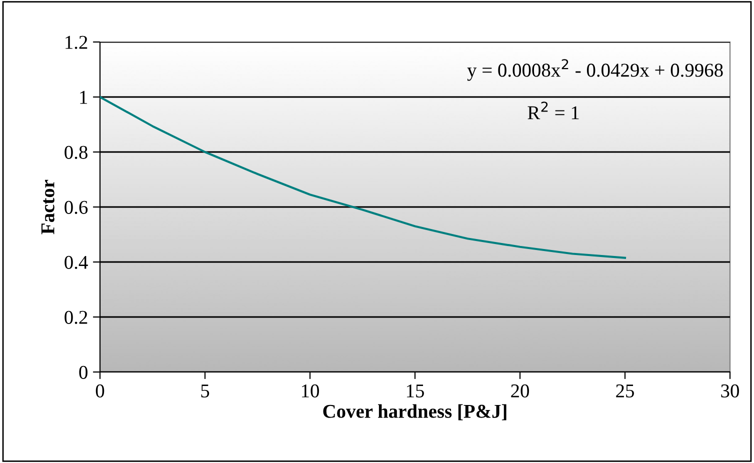 This screenshot has height=463, width=754. Describe the element at coordinates (730, 391) in the screenshot. I see `x-tick-label: 30` at that location.